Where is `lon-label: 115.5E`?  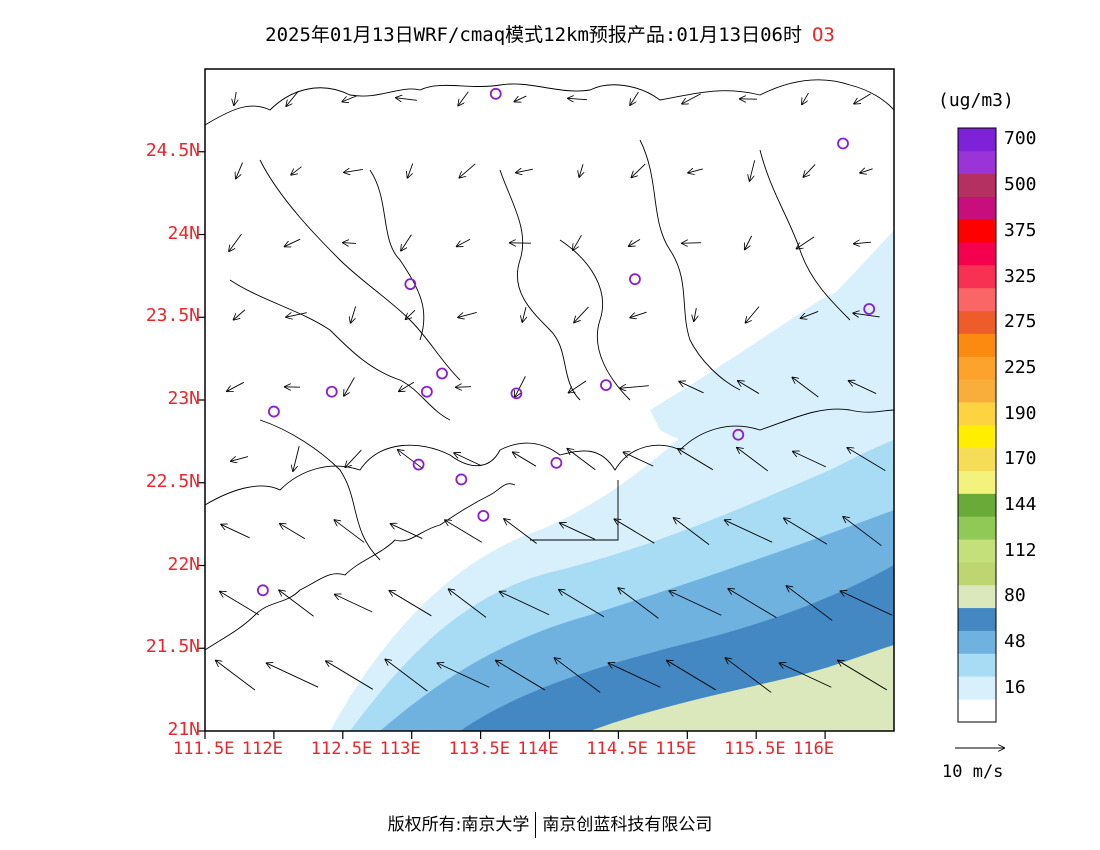
lon-label: 115.5E is located at coordinates (755, 749).